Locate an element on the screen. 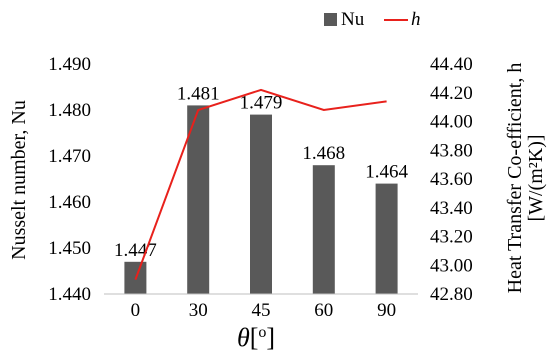  x-axis-title: θ[o] is located at coordinates (256, 337).